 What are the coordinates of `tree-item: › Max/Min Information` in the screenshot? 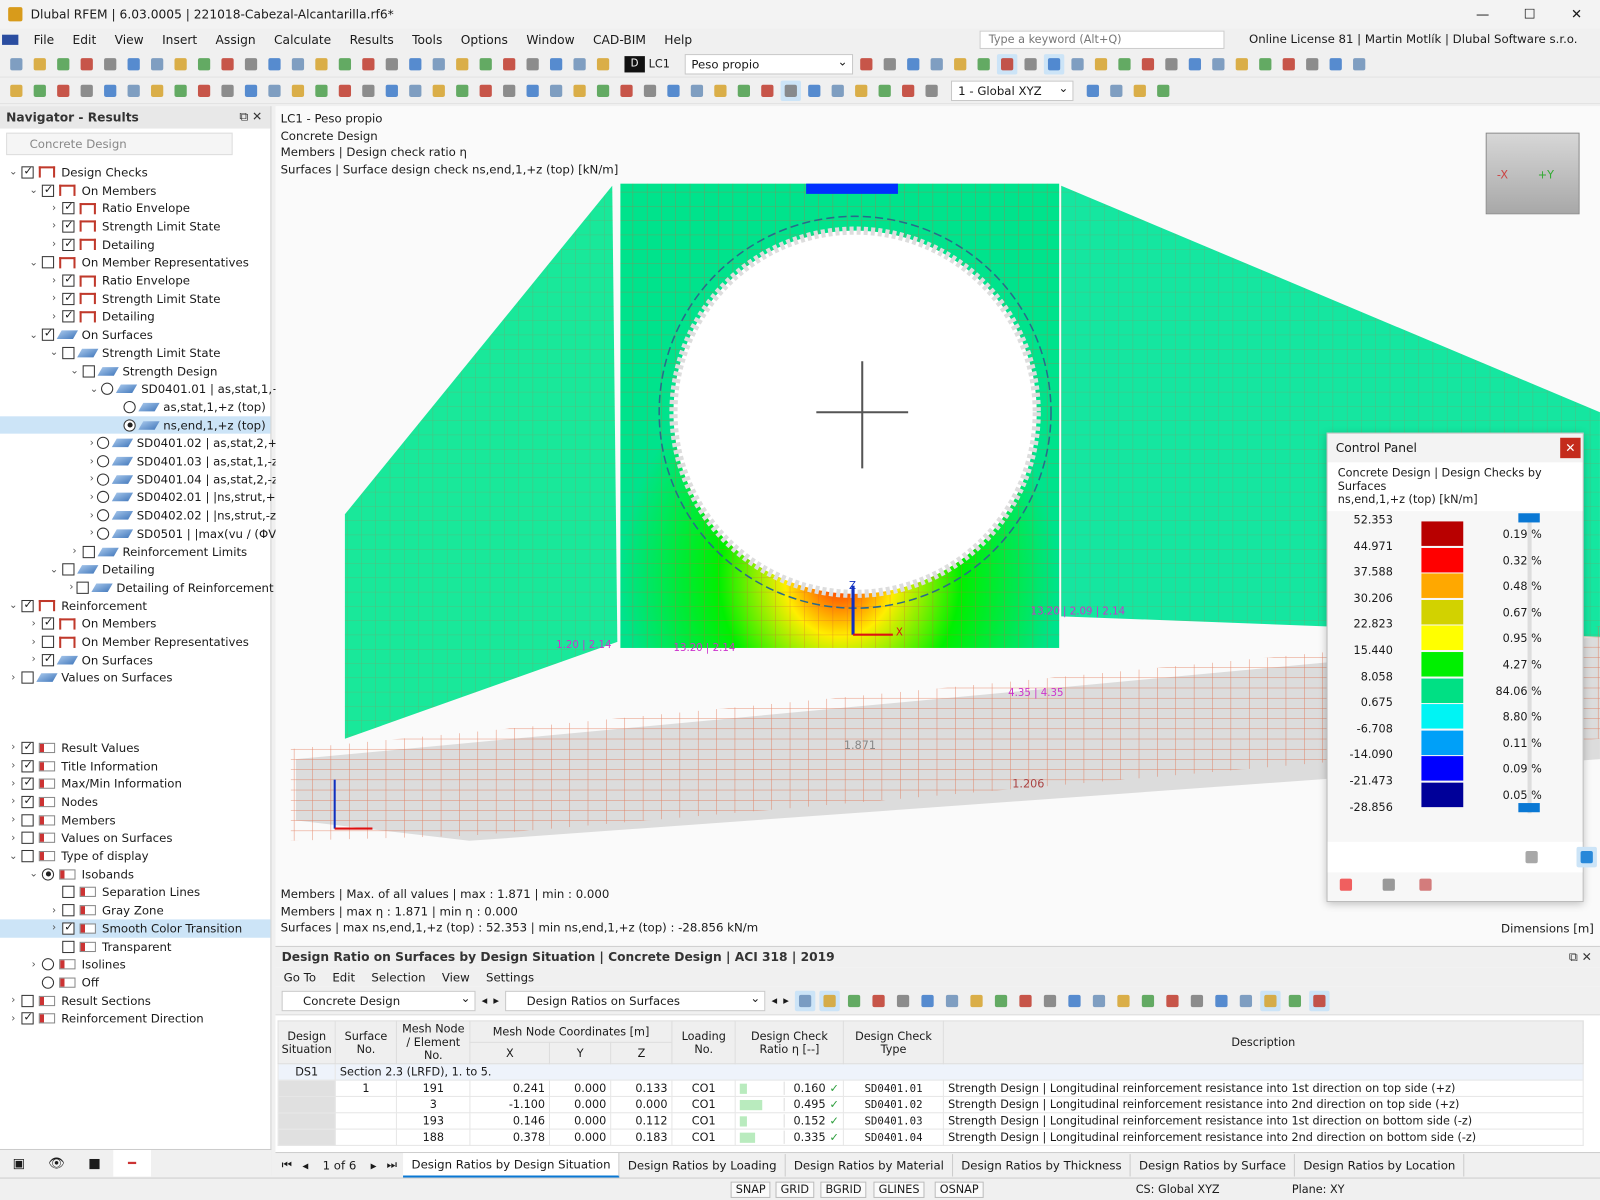 It's located at (135, 784).